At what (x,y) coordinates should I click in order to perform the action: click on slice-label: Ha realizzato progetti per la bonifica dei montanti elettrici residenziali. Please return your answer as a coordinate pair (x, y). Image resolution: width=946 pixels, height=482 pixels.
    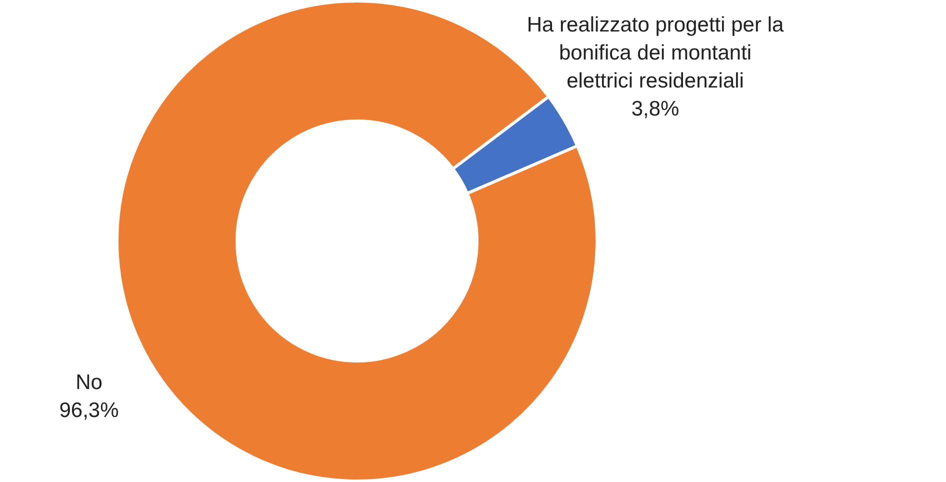
    Looking at the image, I should click on (655, 53).